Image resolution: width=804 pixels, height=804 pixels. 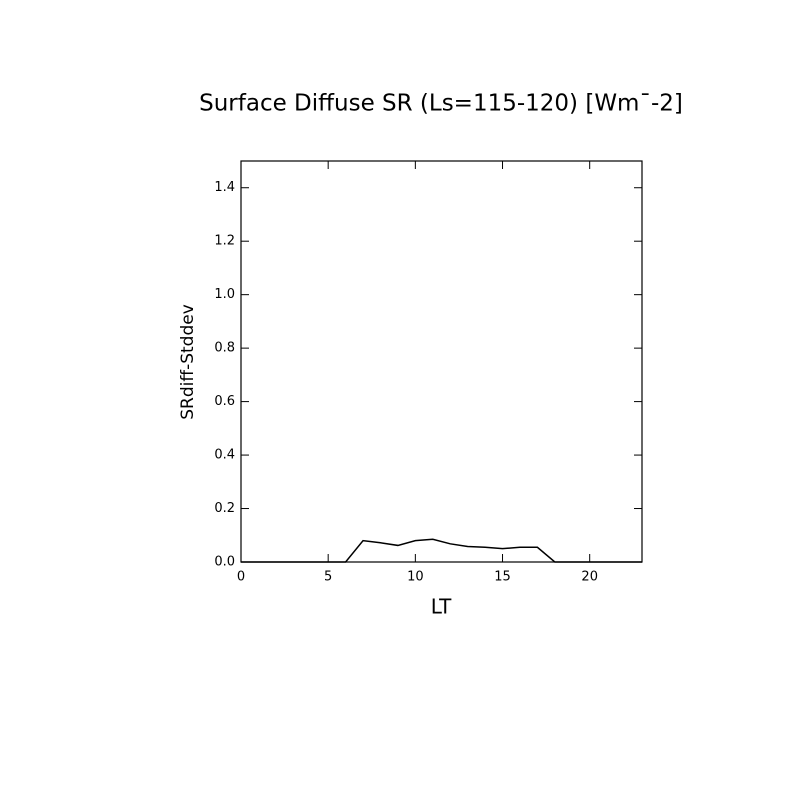 I want to click on data-line, so click(x=441, y=550).